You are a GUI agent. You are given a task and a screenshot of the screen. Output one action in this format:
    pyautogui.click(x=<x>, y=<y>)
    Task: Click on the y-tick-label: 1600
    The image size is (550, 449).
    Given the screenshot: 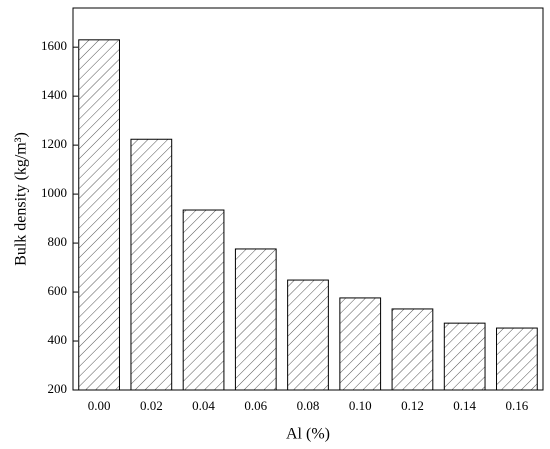 What is the action you would take?
    pyautogui.click(x=54, y=45)
    